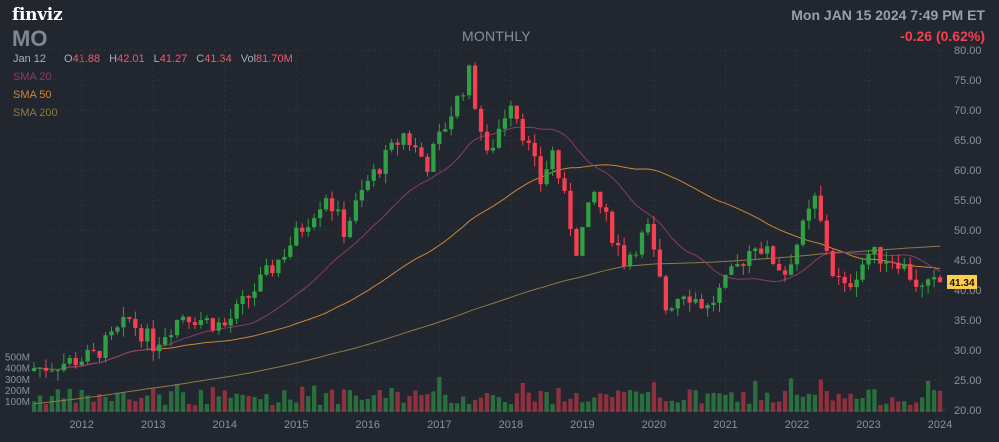  I want to click on y-tick-label: 70.00, so click(968, 111).